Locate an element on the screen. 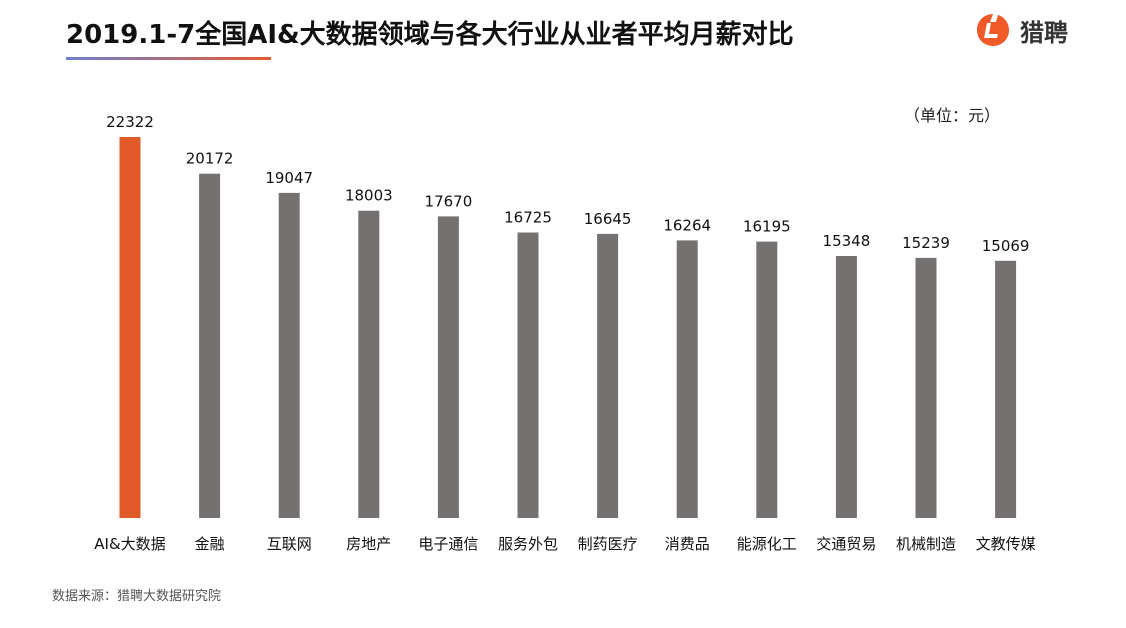 The height and width of the screenshot is (628, 1126). category-label-8: 能源化工 is located at coordinates (767, 544).